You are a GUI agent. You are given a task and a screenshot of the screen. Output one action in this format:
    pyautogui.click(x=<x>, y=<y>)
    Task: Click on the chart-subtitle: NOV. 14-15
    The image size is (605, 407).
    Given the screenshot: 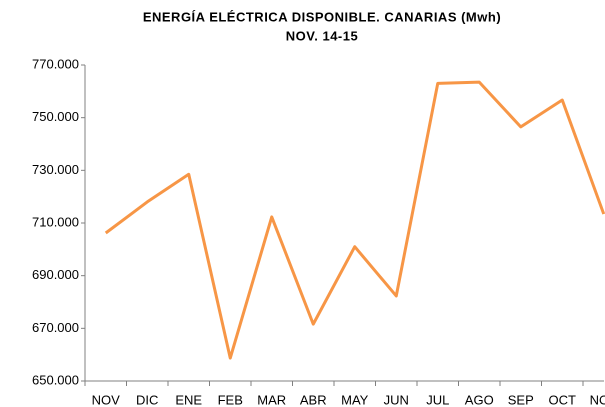 What is the action you would take?
    pyautogui.click(x=322, y=35)
    